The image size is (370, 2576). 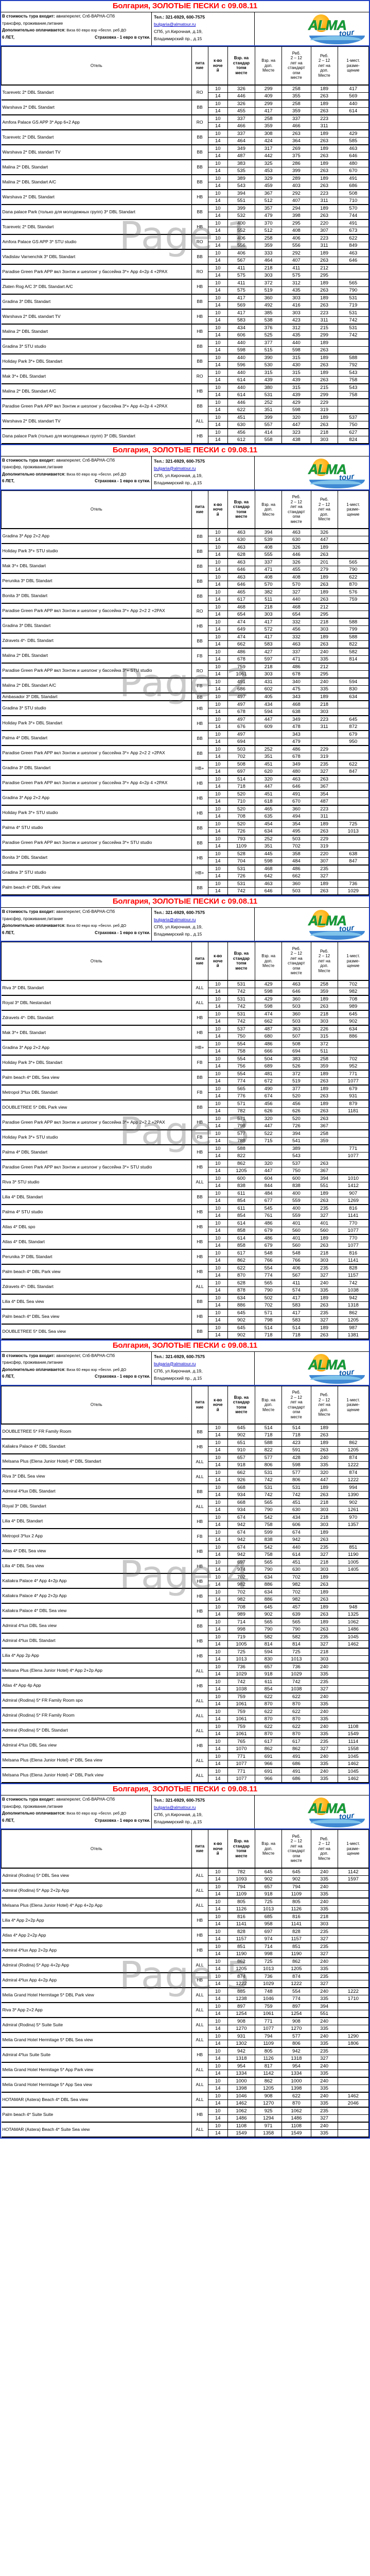 What do you see at coordinates (353, 1472) in the screenshot?
I see `cell-single: 874` at bounding box center [353, 1472].